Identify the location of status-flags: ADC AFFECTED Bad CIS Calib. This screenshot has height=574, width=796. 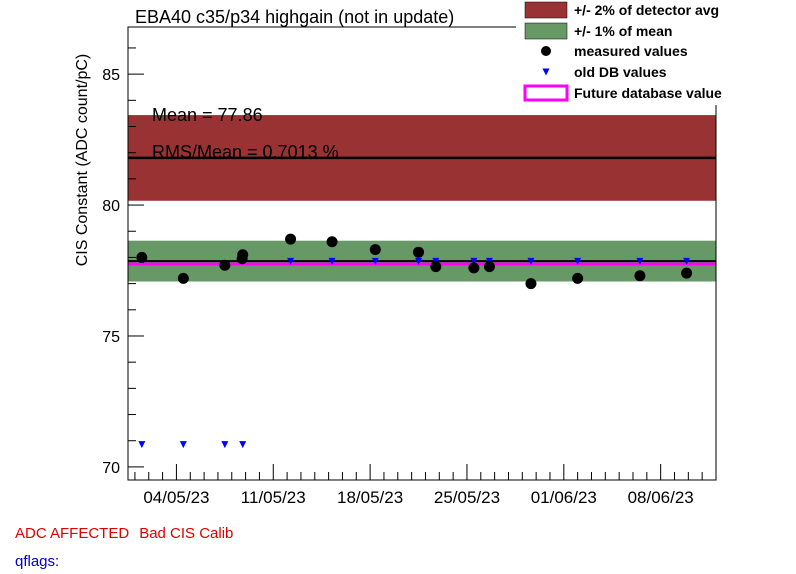
(129, 533).